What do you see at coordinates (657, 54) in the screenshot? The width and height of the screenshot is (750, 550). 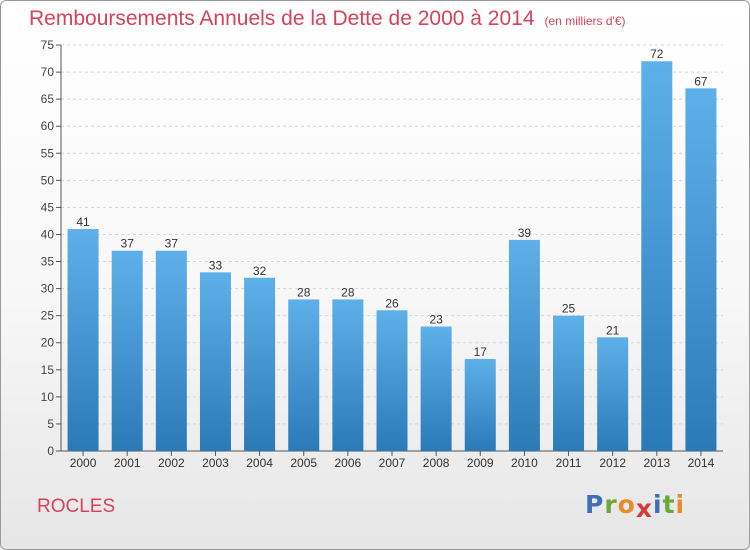 I see `data-label: 72` at bounding box center [657, 54].